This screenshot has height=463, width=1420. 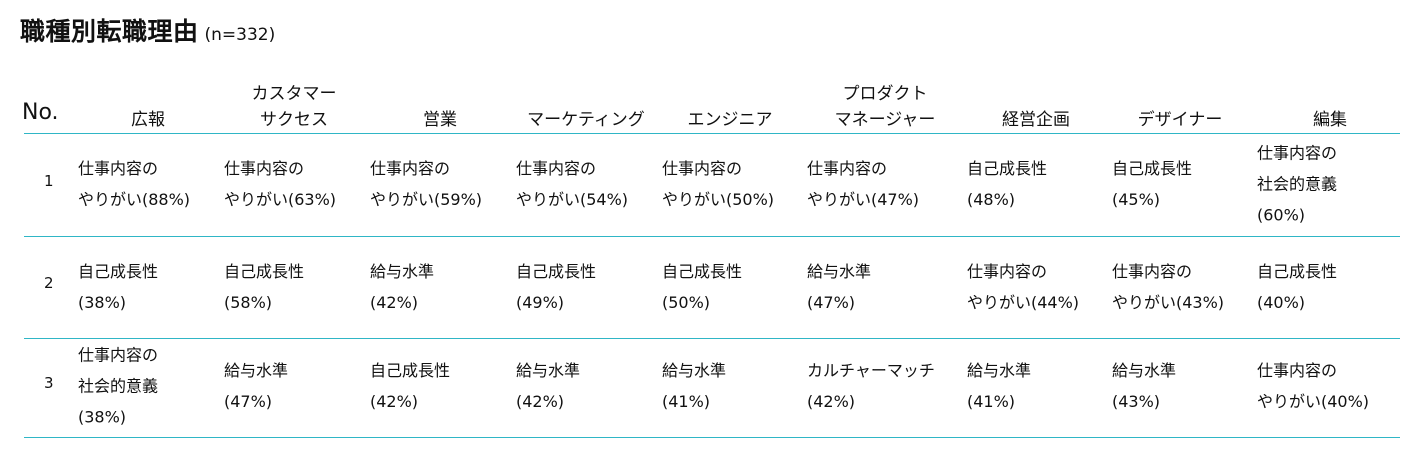 I want to click on table-cell: 自己成長性 (40%), so click(x=1297, y=287).